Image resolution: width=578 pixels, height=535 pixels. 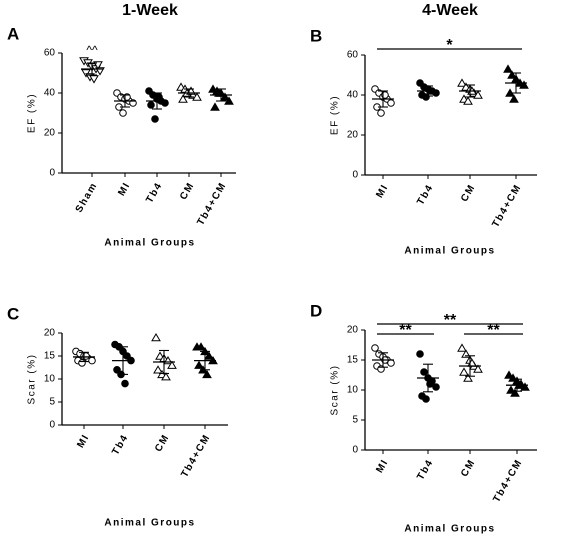 What do you see at coordinates (87, 197) in the screenshot?
I see `x-tick-label: Sham` at bounding box center [87, 197].